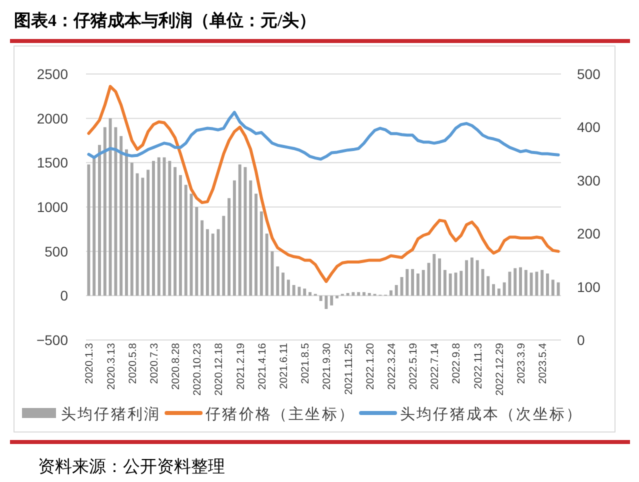 The height and width of the screenshot is (482, 639). Describe the element at coordinates (392, 366) in the screenshot. I see `x-tick-label: 2022.3.24` at that location.